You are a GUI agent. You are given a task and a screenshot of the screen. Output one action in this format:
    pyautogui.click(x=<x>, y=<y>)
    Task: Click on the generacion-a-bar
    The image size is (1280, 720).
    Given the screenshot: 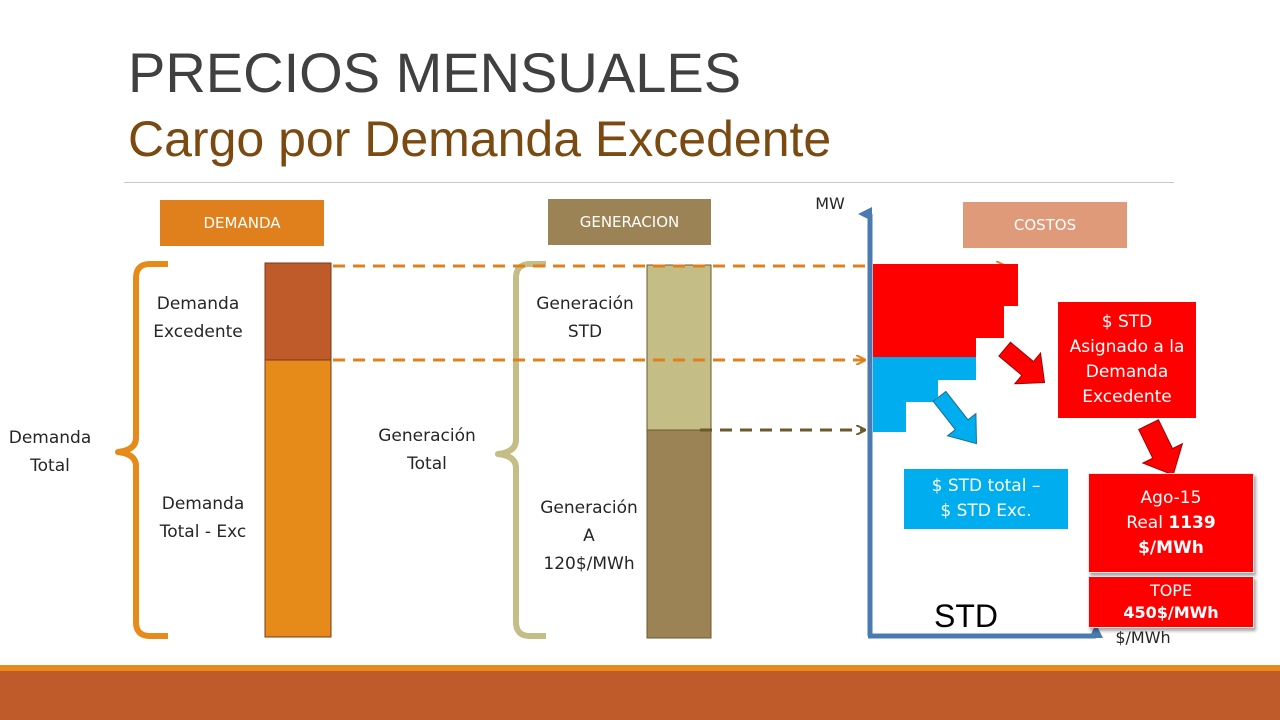 What is the action you would take?
    pyautogui.click(x=679, y=534)
    